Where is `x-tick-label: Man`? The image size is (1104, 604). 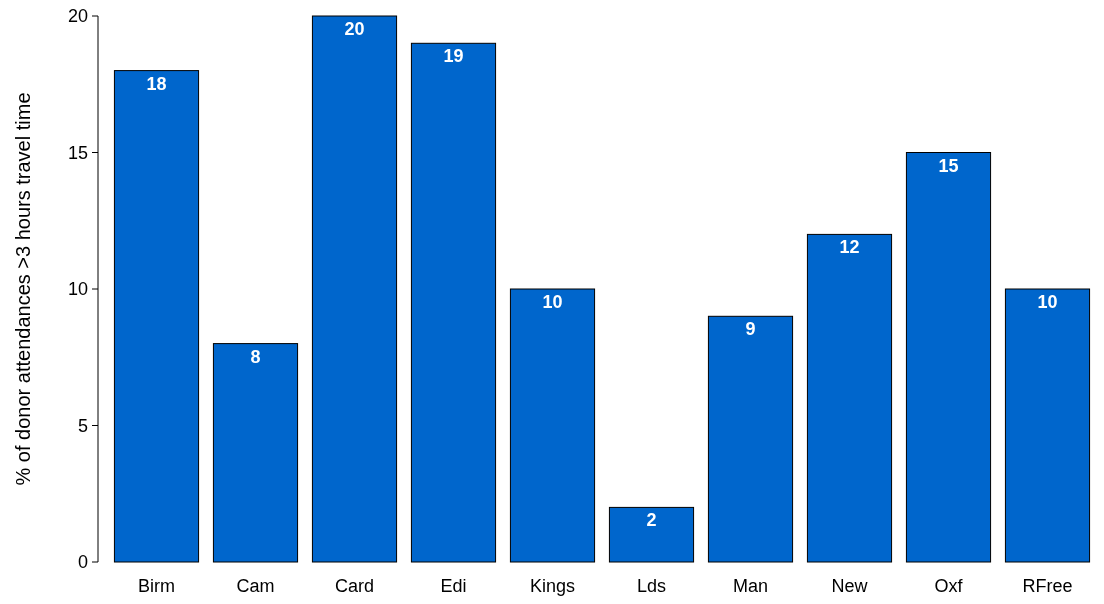 x-tick-label: Man is located at coordinates (750, 586).